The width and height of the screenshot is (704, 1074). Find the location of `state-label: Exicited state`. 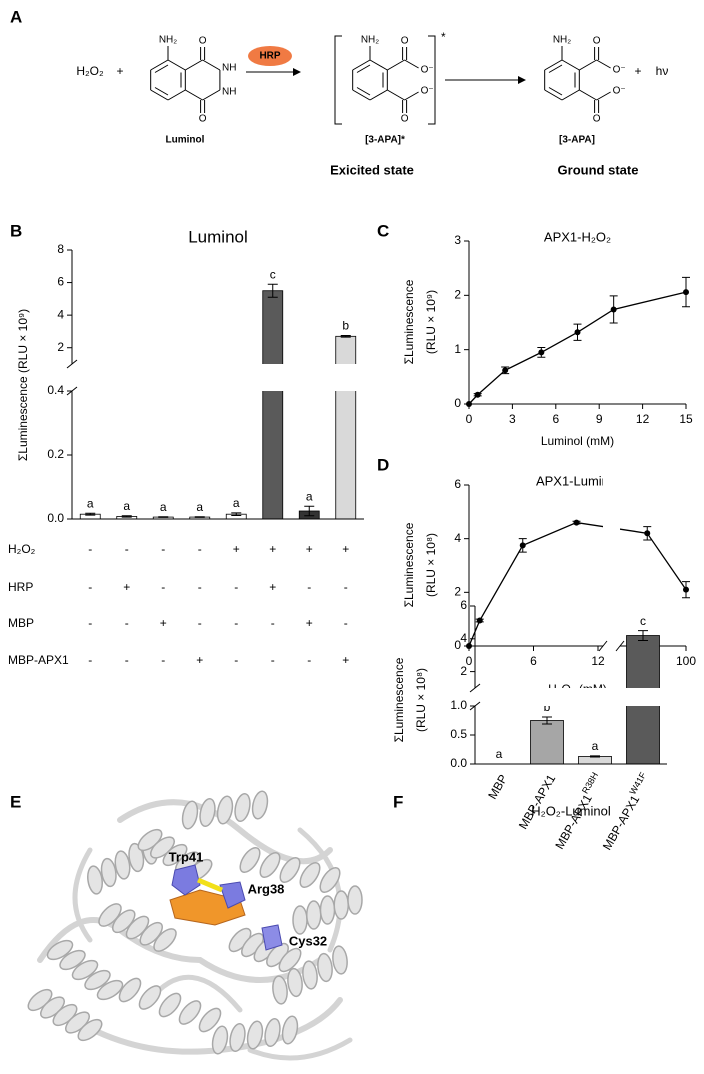

state-label: Exicited state is located at coordinates (372, 169).